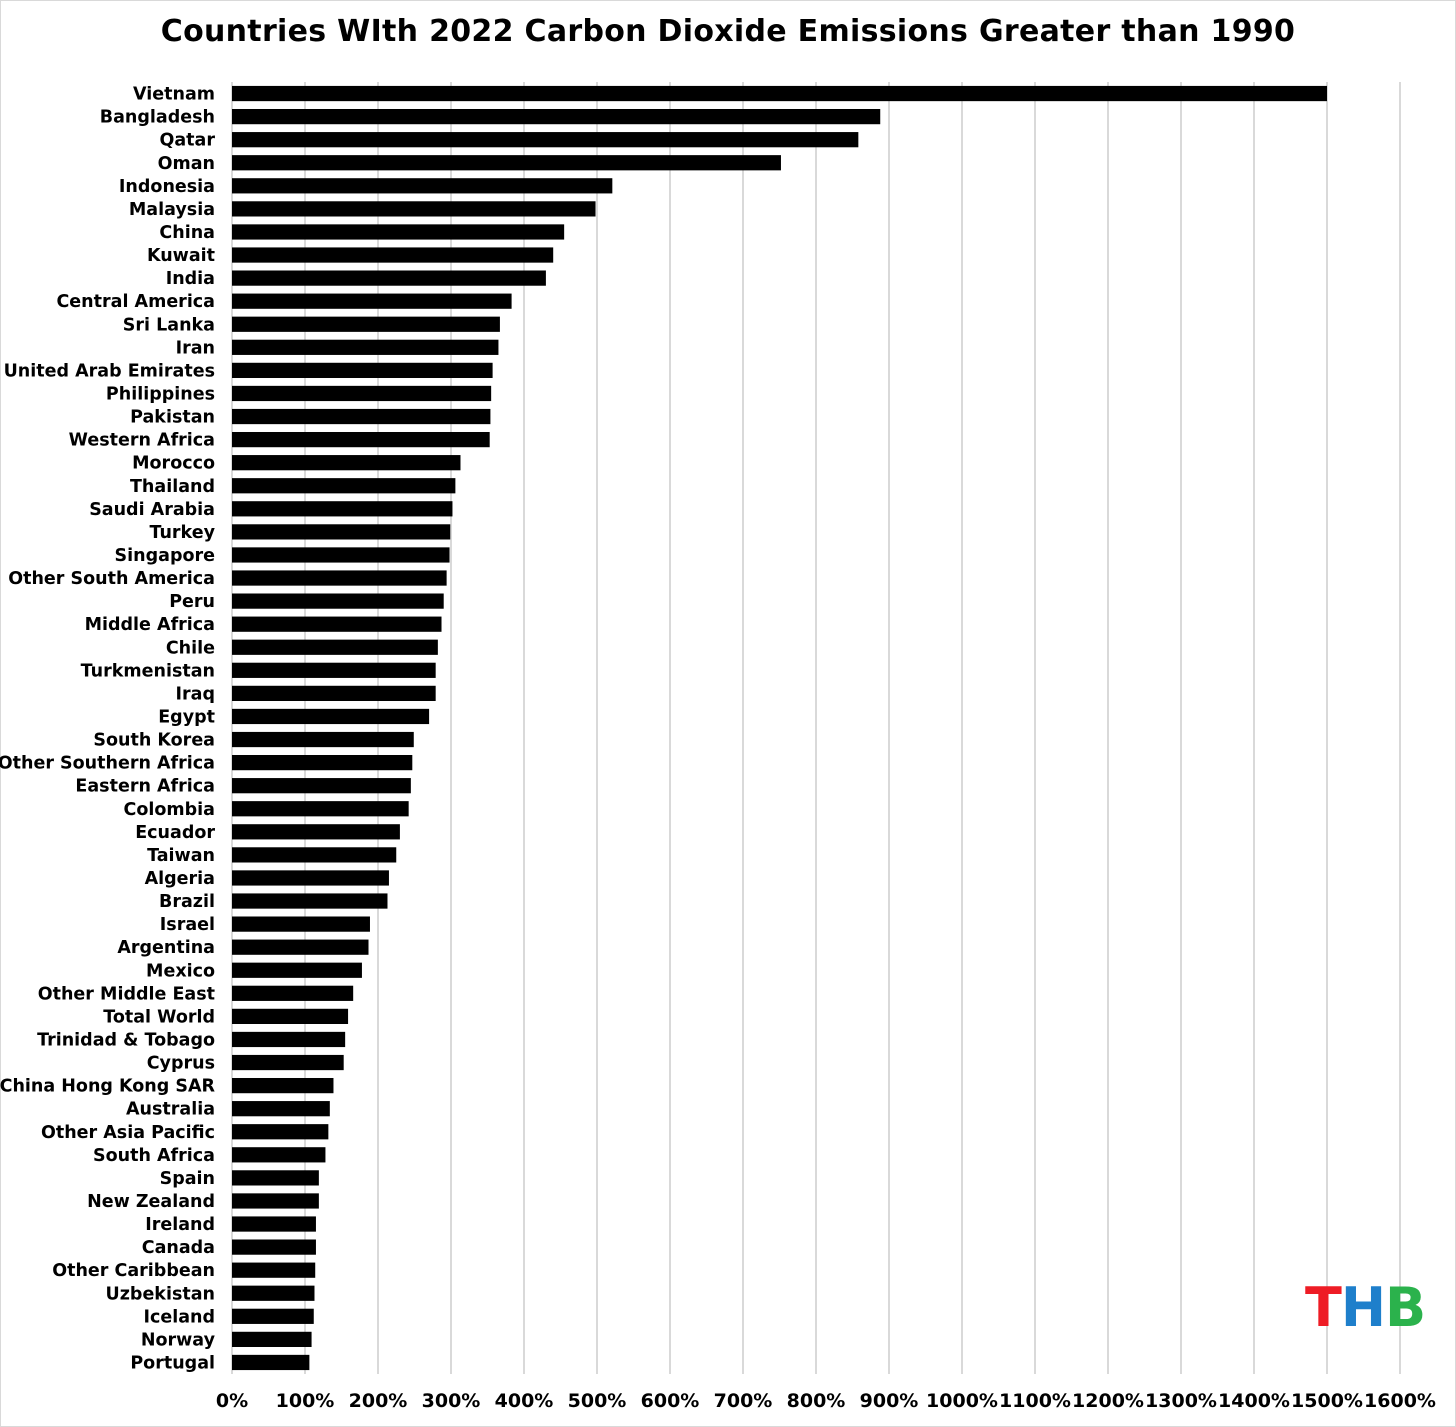 The image size is (1456, 1427). Describe the element at coordinates (182, 533) in the screenshot. I see `category-label: Turkey` at that location.